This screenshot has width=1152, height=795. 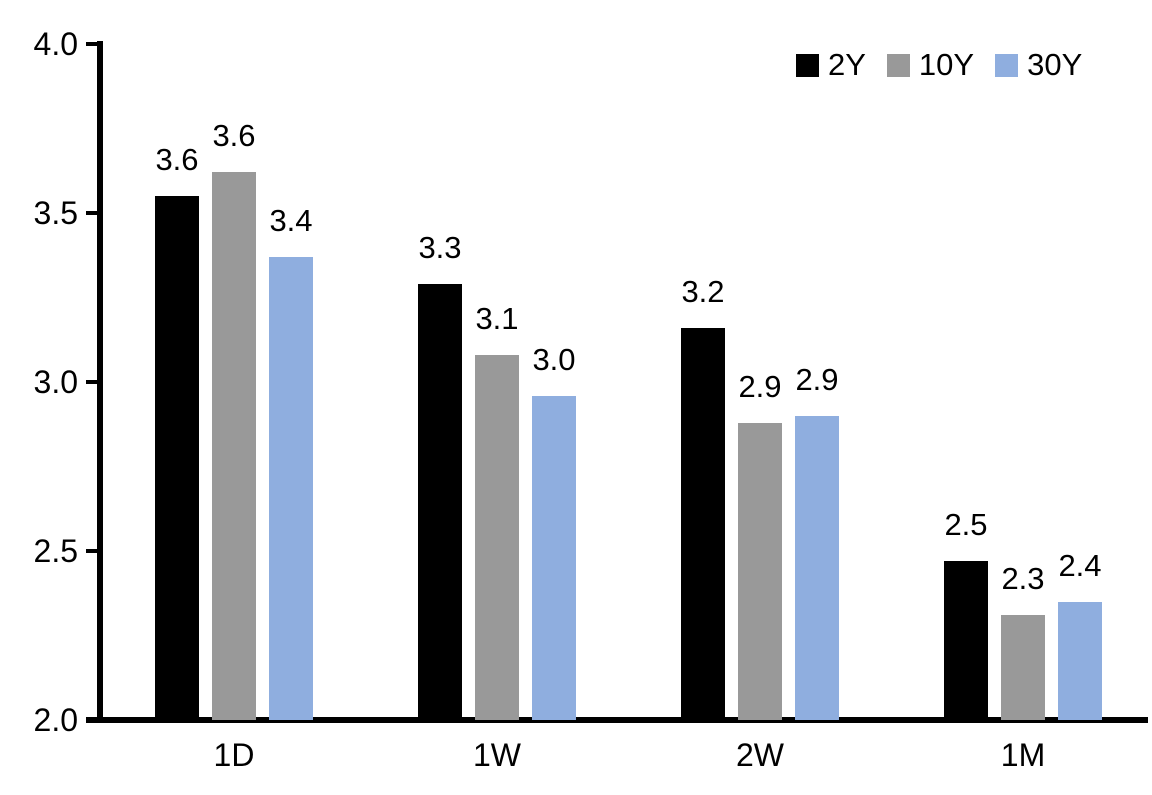 What do you see at coordinates (1080, 565) in the screenshot?
I see `bar-value-label: 2.4` at bounding box center [1080, 565].